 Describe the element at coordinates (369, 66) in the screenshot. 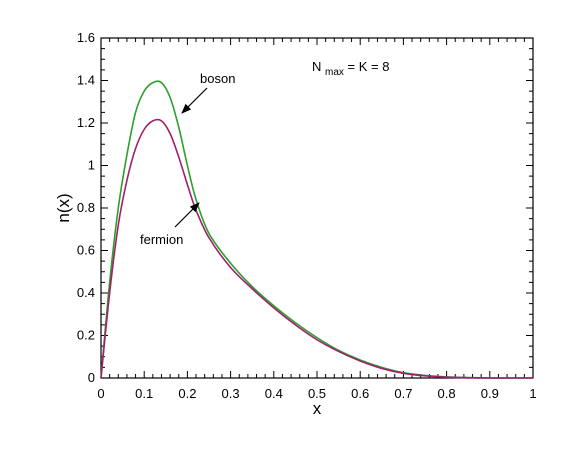

I see `nmax-annotation-rest: = K = 8` at that location.